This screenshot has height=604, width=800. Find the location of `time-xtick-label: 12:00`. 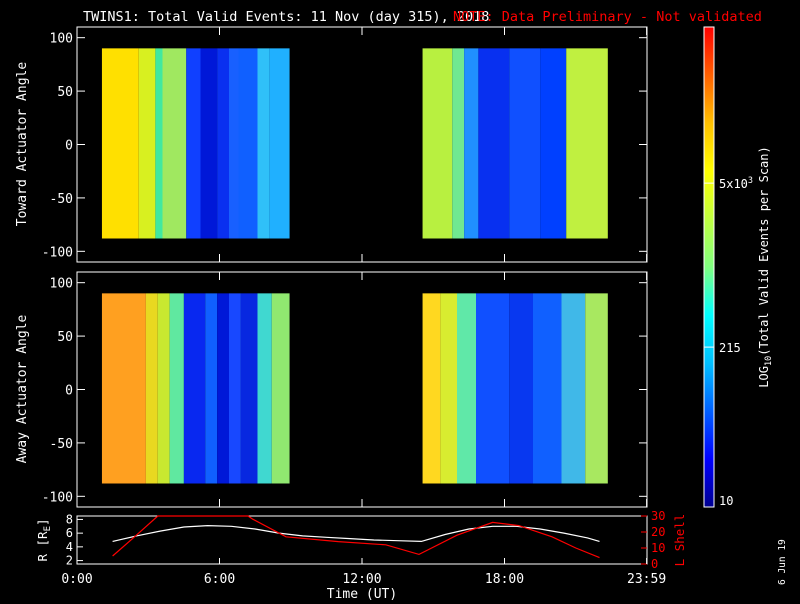

time-xtick-label: 12:00 is located at coordinates (361, 579).